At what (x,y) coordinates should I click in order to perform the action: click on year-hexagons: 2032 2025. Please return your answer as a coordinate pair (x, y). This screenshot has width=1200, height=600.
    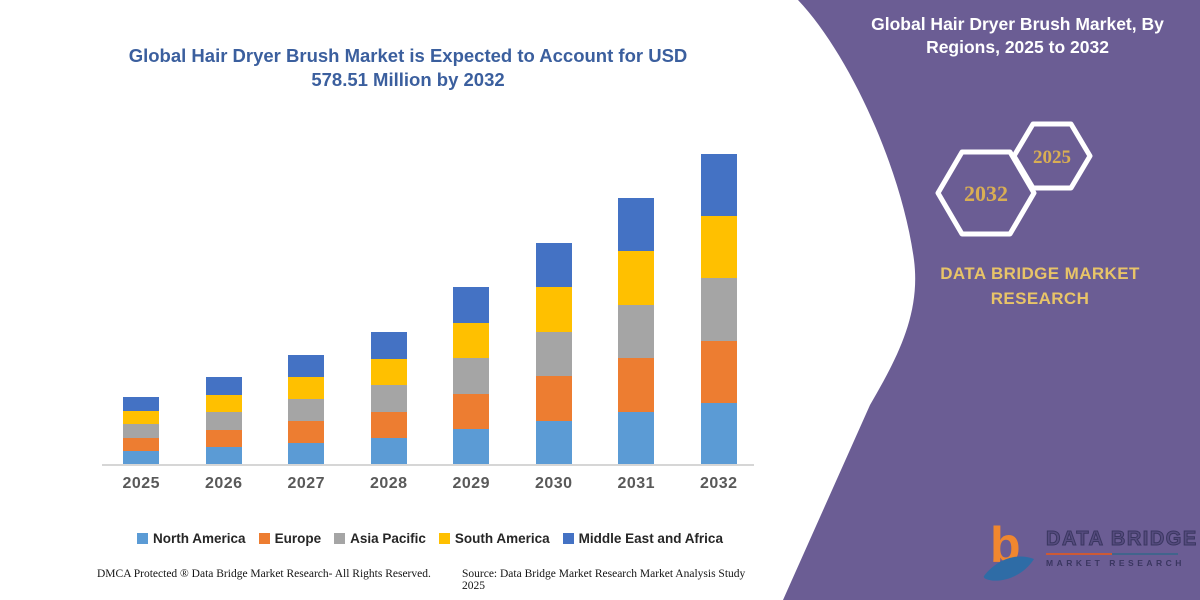
    Looking at the image, I should click on (1014, 179).